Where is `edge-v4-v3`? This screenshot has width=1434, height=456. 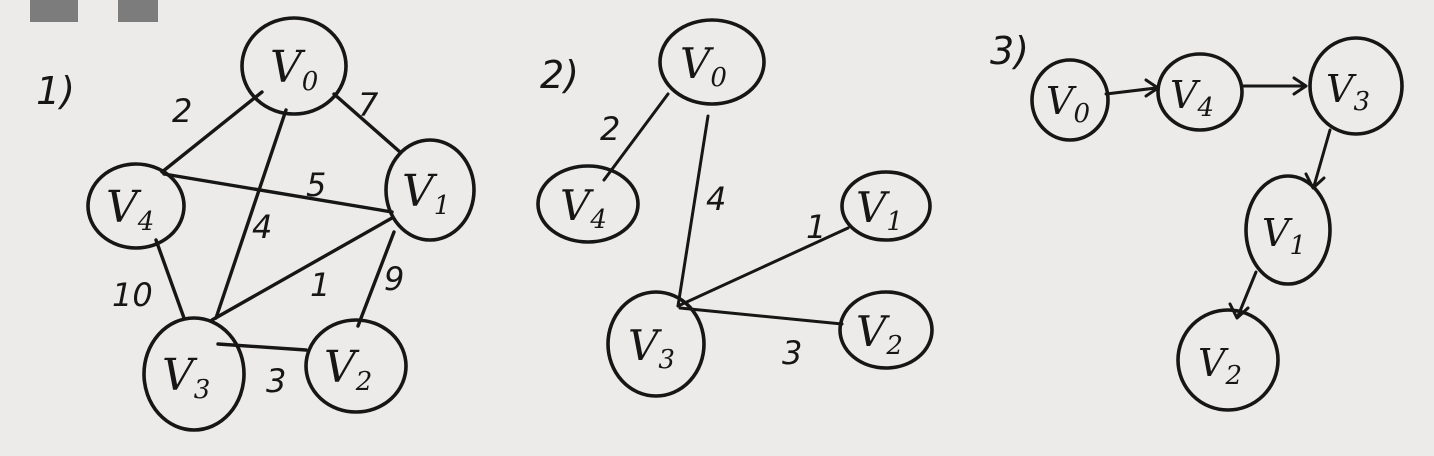
edge-v4-v3 is located at coordinates (170, 279).